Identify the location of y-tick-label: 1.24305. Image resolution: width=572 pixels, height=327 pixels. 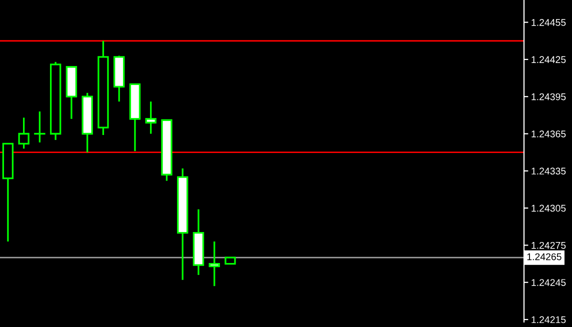
(549, 208).